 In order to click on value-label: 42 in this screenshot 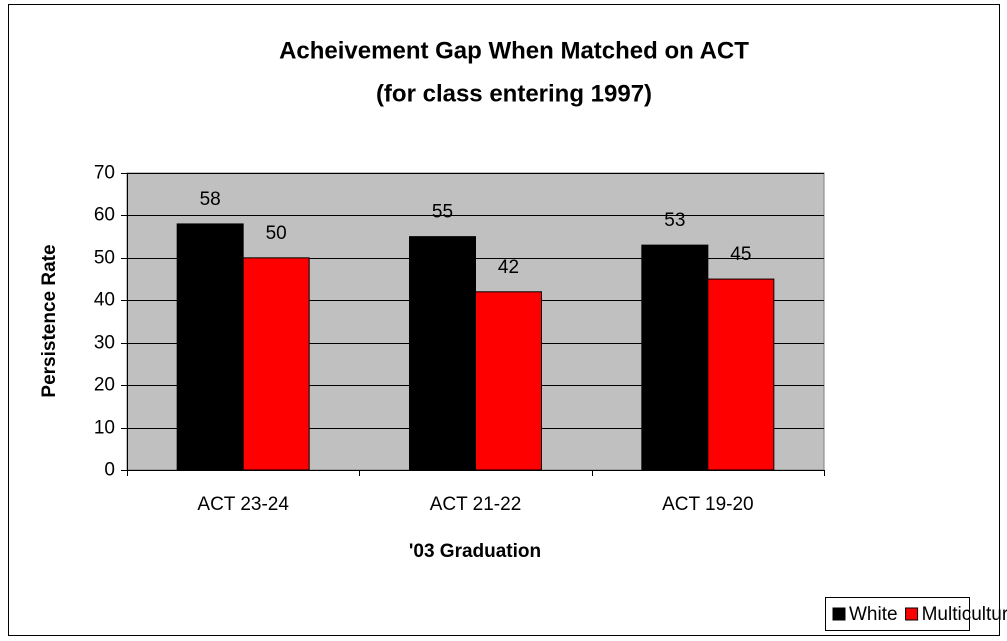, I will do `click(508, 267)`.